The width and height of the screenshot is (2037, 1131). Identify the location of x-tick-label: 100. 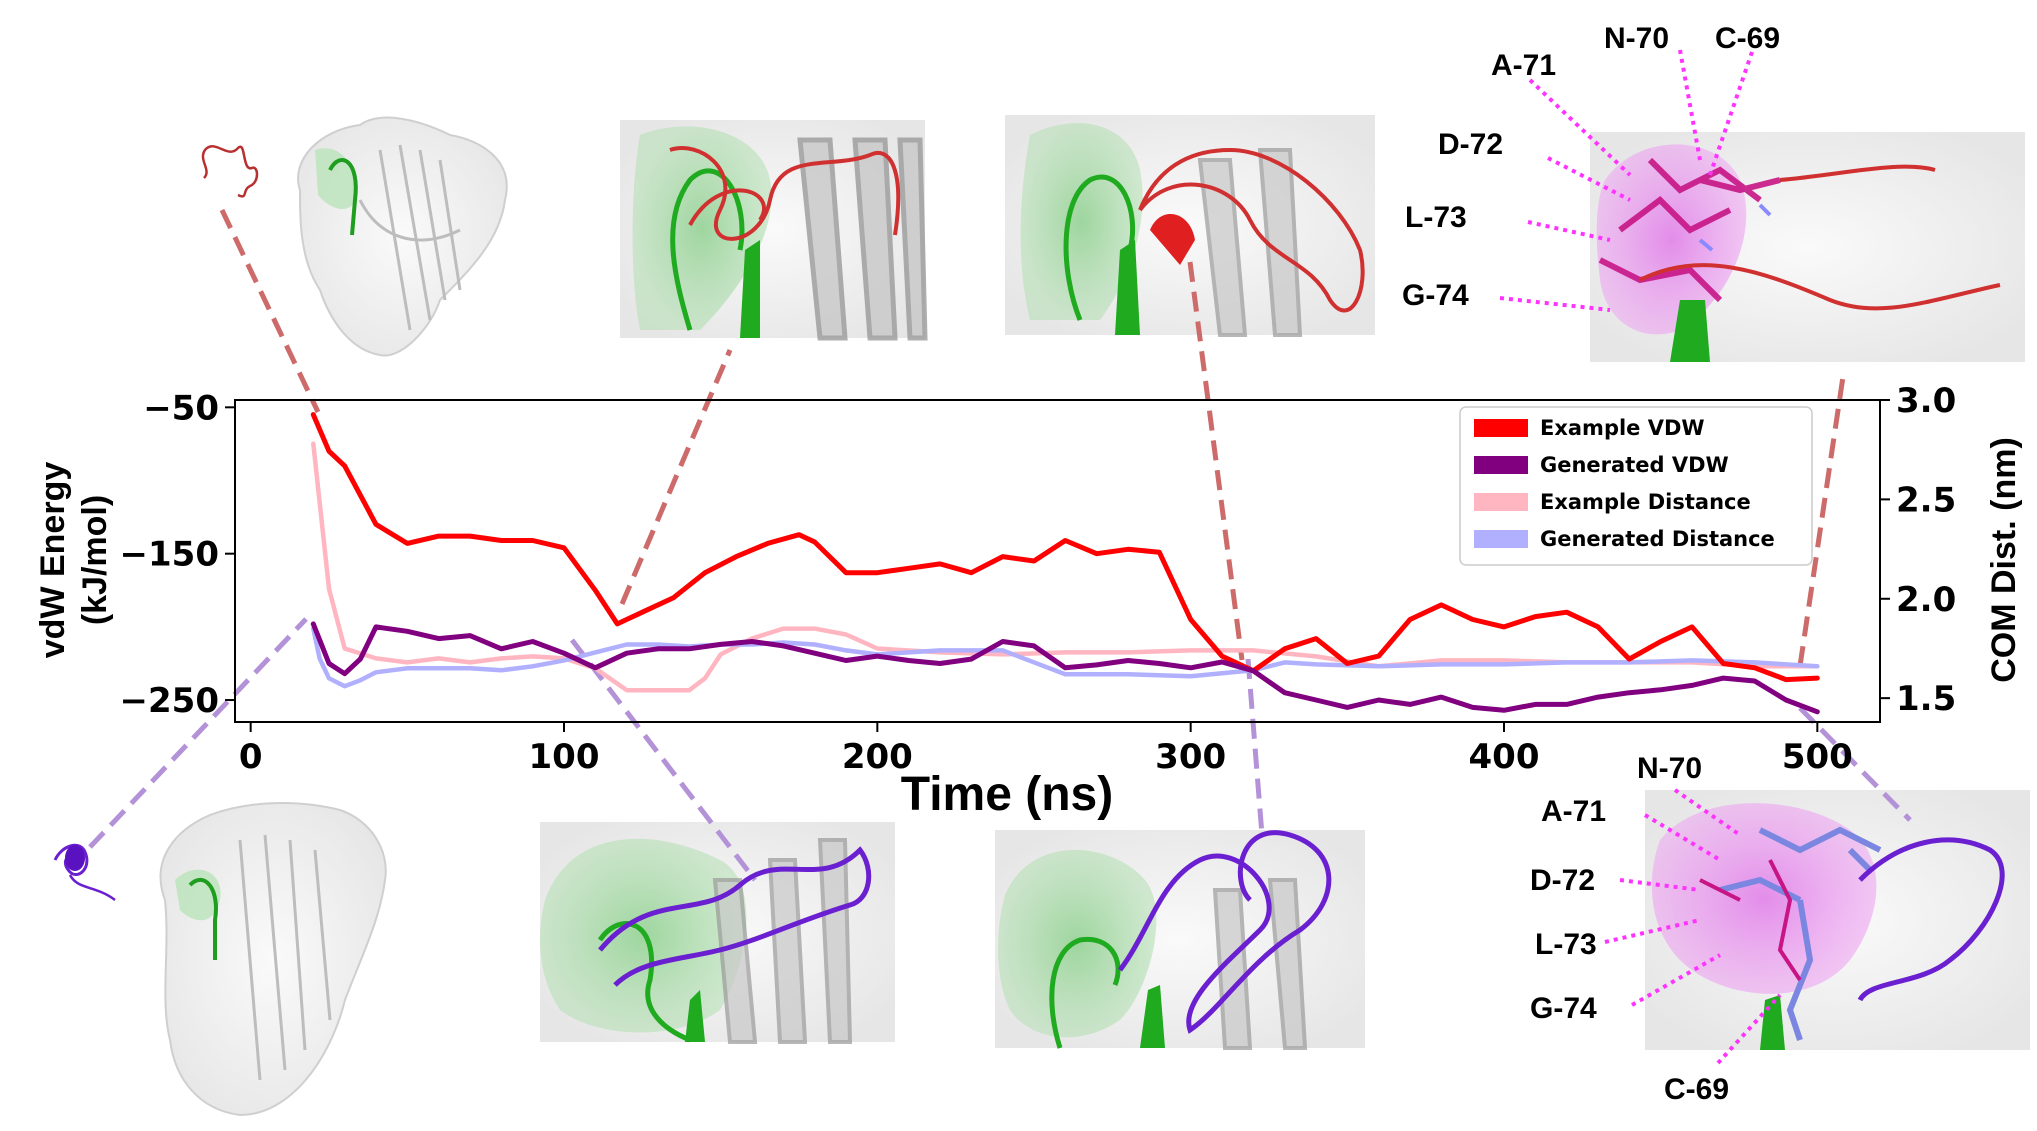
(564, 757).